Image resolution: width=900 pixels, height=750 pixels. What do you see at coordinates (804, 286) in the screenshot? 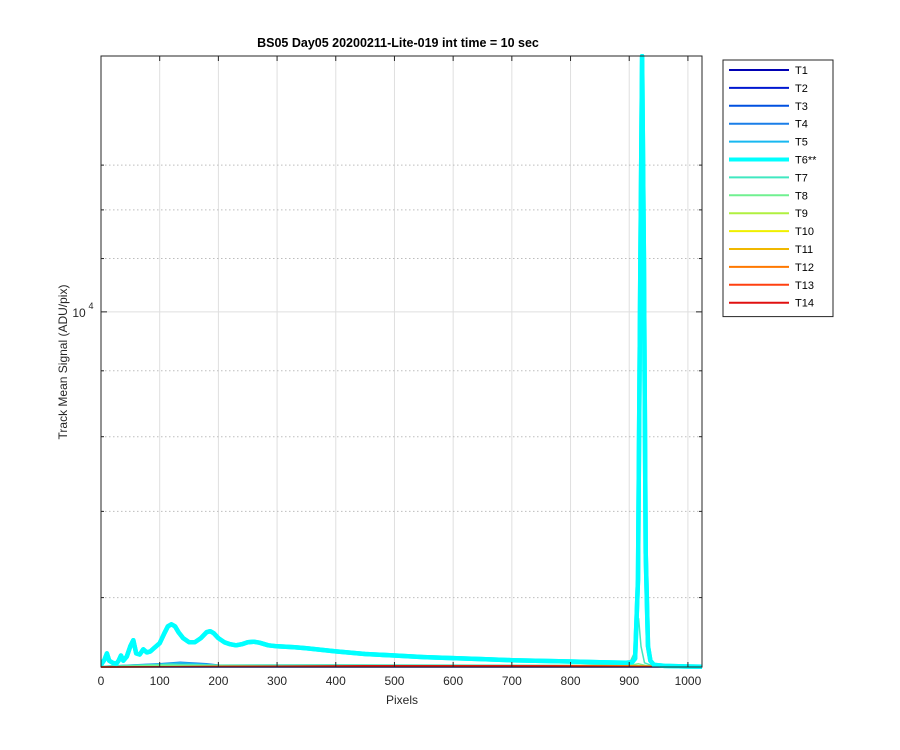
I see `legend-label: T13` at bounding box center [804, 286].